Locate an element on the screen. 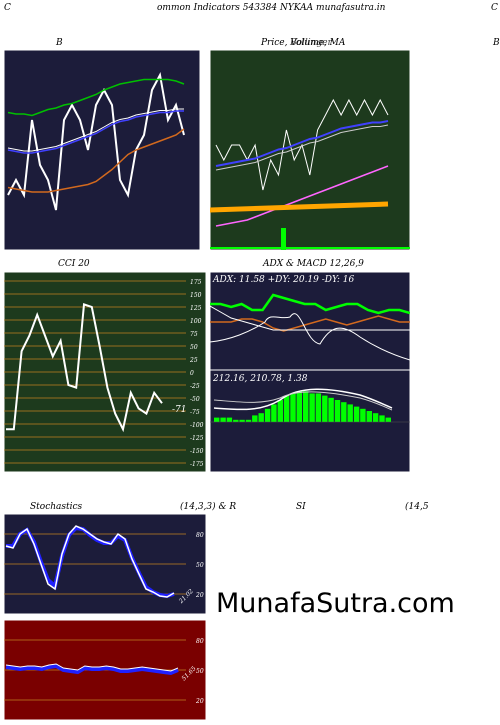 This screenshot has width=500, height=725. price-ma-chart is located at coordinates (310, 150).